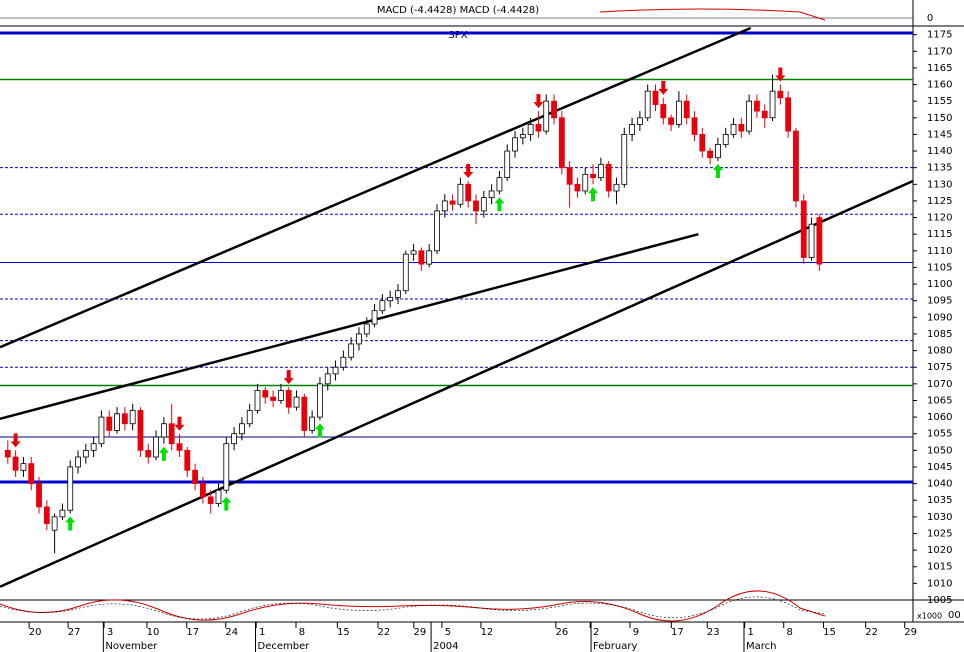  What do you see at coordinates (829, 632) in the screenshot?
I see `x-tick-label: 15` at bounding box center [829, 632].